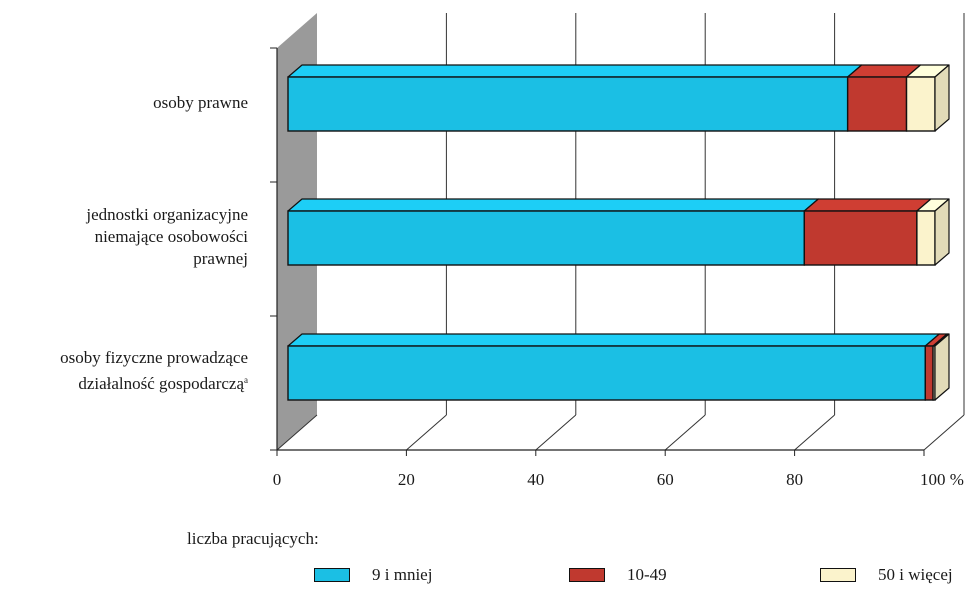 The width and height of the screenshot is (977, 589). What do you see at coordinates (647, 574) in the screenshot?
I see `legend-label-medium: 10-49` at bounding box center [647, 574].